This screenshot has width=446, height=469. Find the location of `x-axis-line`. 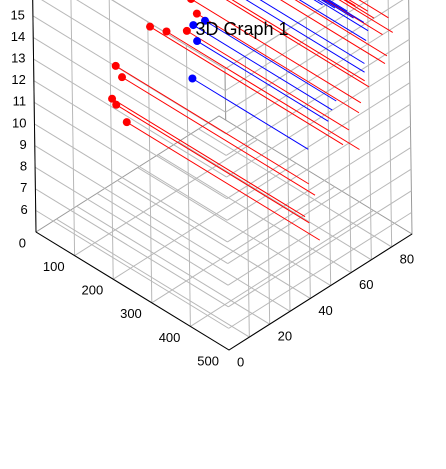

x-axis-line is located at coordinates (132, 291).